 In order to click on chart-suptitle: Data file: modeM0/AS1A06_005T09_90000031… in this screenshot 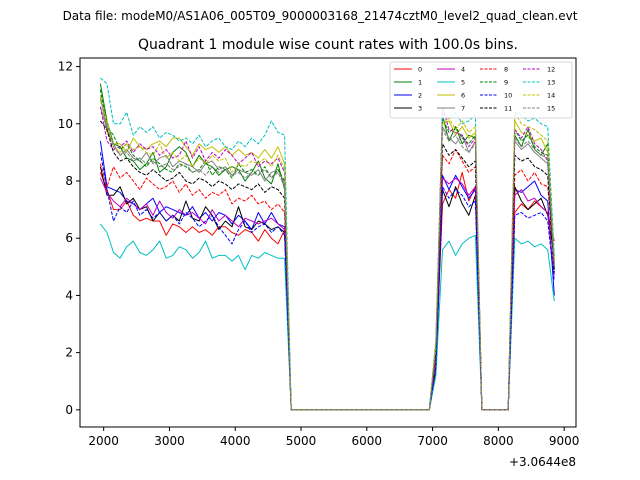, I will do `click(320, 16)`.